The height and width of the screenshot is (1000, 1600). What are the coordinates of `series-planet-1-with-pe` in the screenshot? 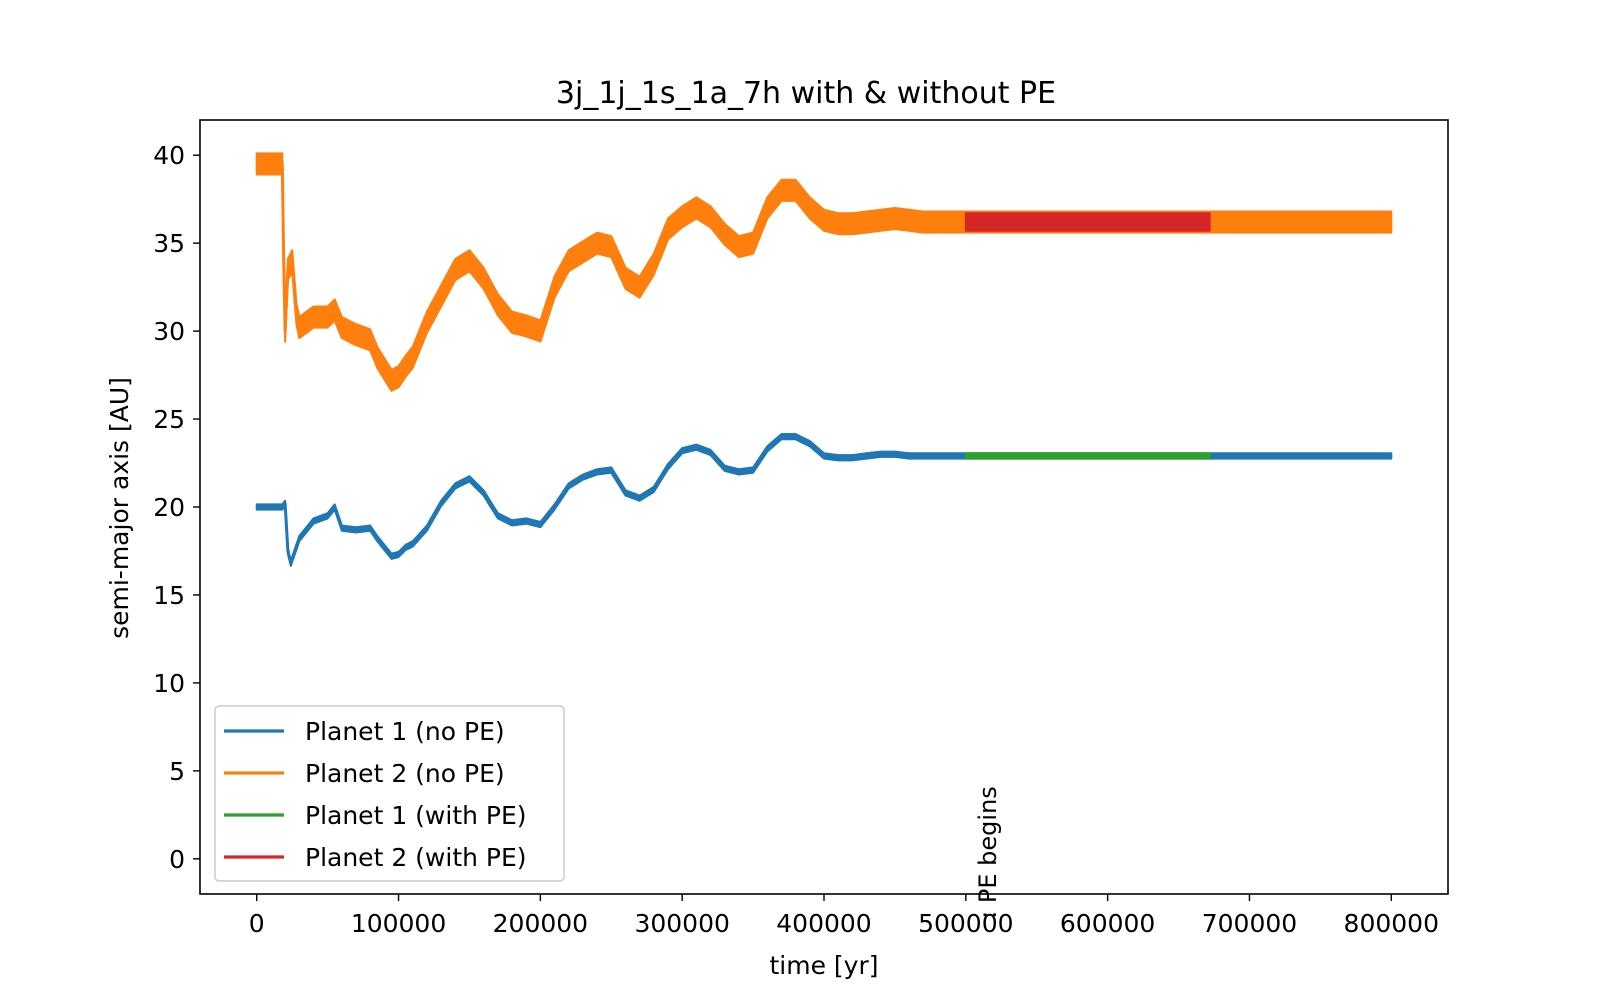 It's located at (1087, 456).